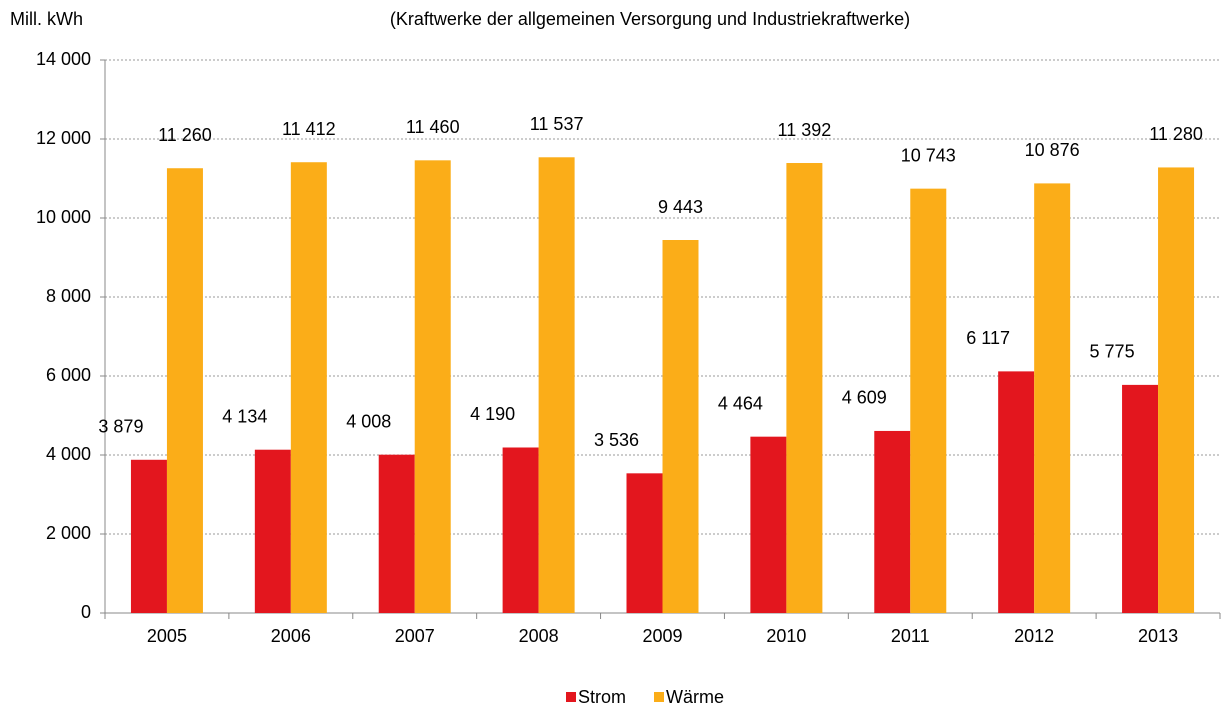 The width and height of the screenshot is (1226, 711). Describe the element at coordinates (68, 454) in the screenshot. I see `y-tick-label: 4 000` at that location.